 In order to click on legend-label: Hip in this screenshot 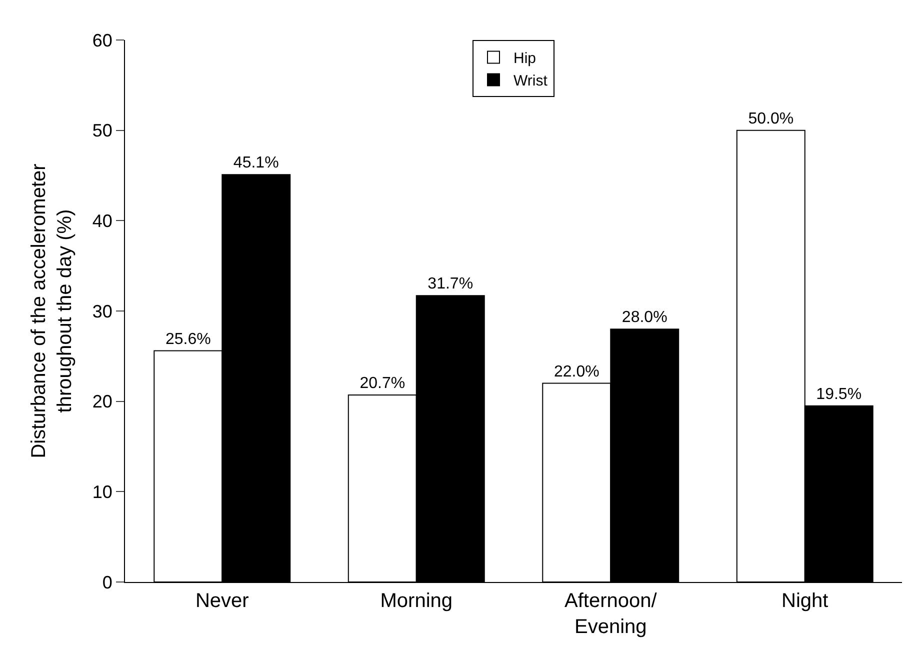, I will do `click(525, 59)`.